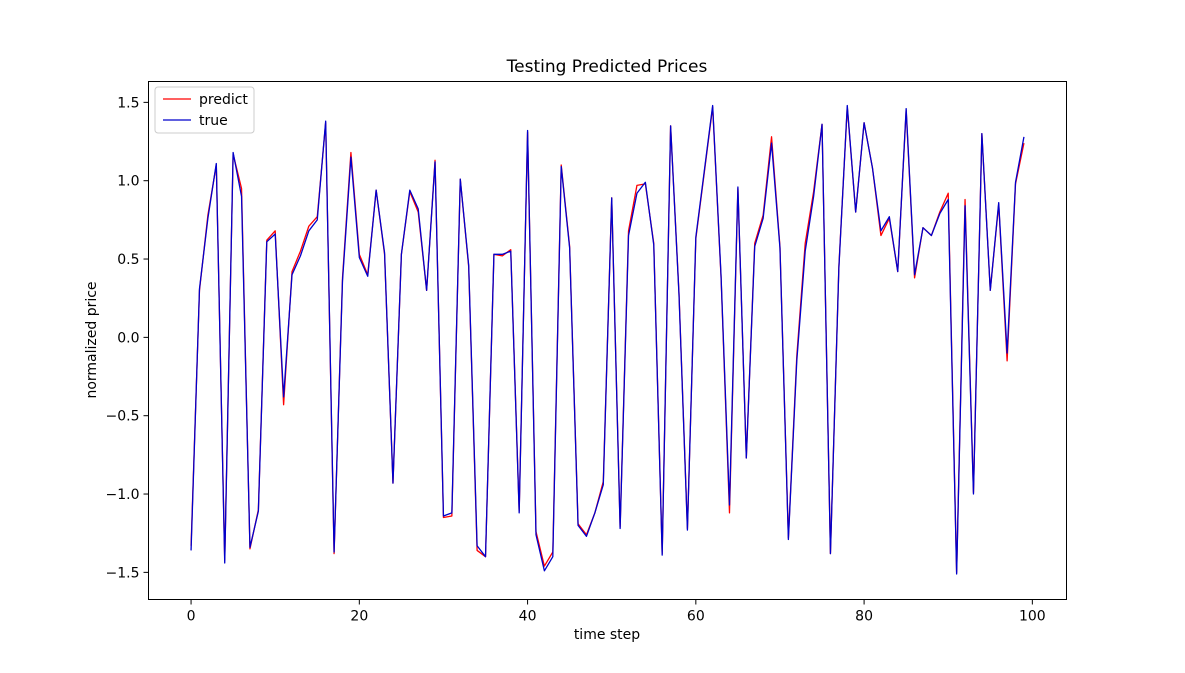 Image resolution: width=1185 pixels, height=673 pixels. What do you see at coordinates (696, 617) in the screenshot?
I see `x-tick-label: 60` at bounding box center [696, 617].